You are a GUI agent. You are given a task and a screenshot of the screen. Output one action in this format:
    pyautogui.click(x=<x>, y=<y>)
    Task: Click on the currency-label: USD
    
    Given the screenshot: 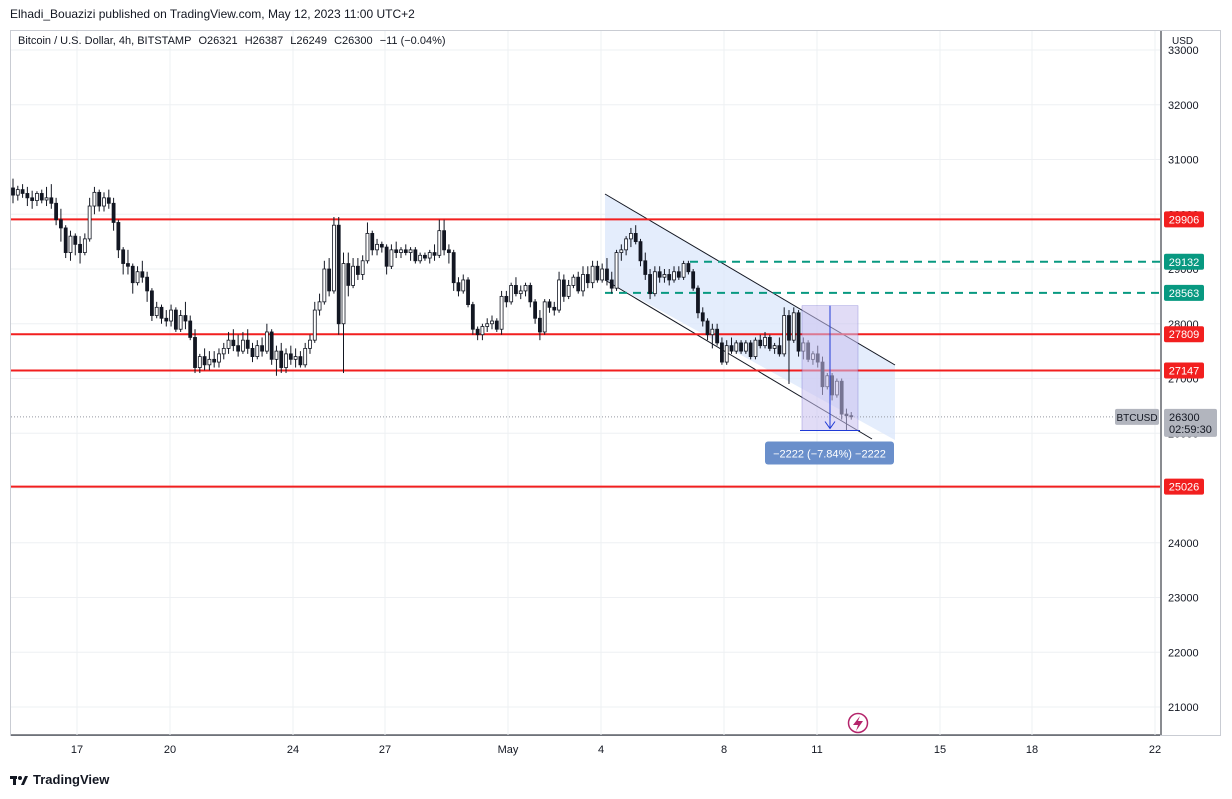 What is the action you would take?
    pyautogui.click(x=1182, y=41)
    